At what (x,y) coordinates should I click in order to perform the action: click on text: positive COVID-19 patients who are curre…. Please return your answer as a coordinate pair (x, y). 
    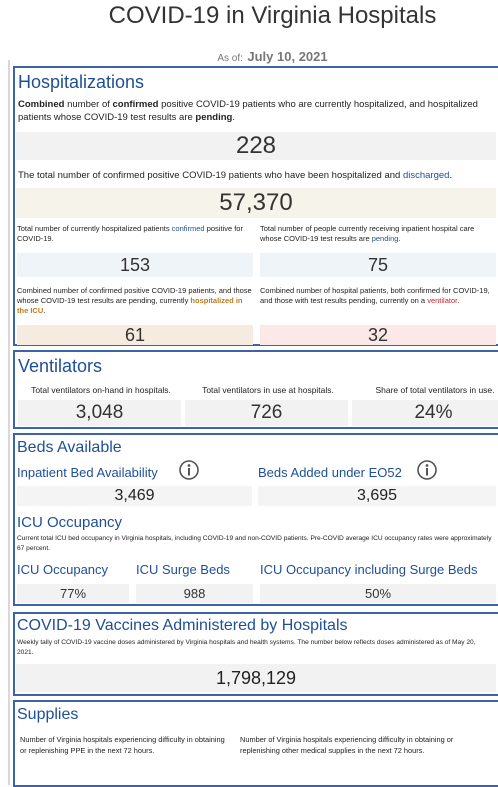
    Looking at the image, I should click on (248, 111).